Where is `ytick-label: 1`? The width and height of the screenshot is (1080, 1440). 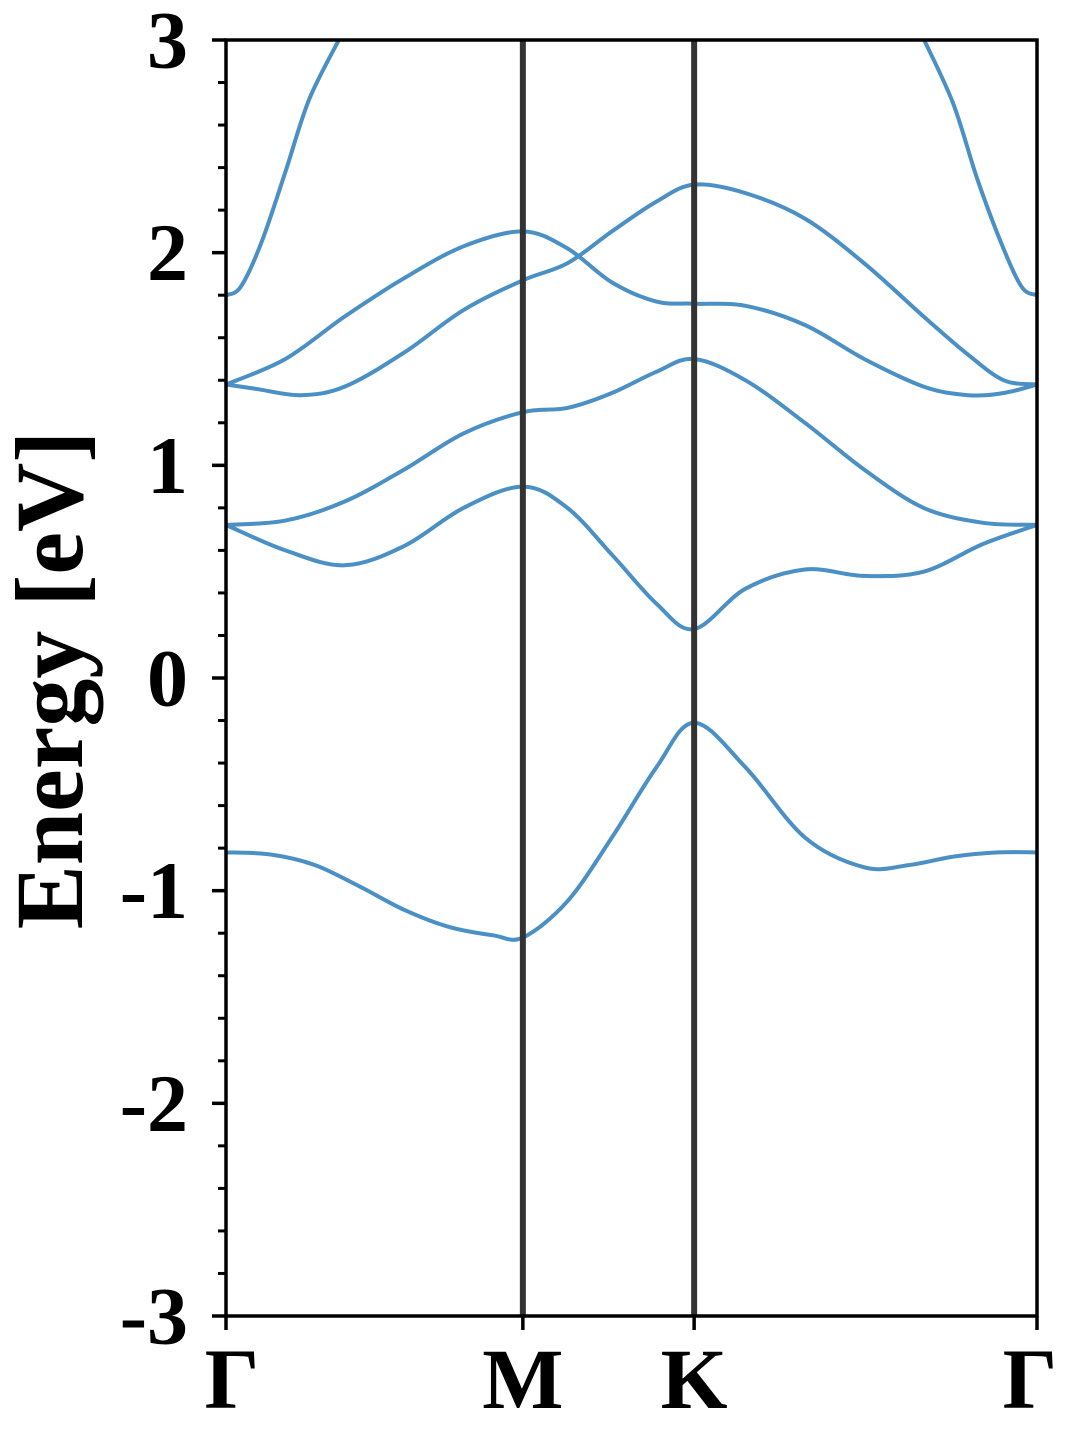 ytick-label: 1 is located at coordinates (167, 465).